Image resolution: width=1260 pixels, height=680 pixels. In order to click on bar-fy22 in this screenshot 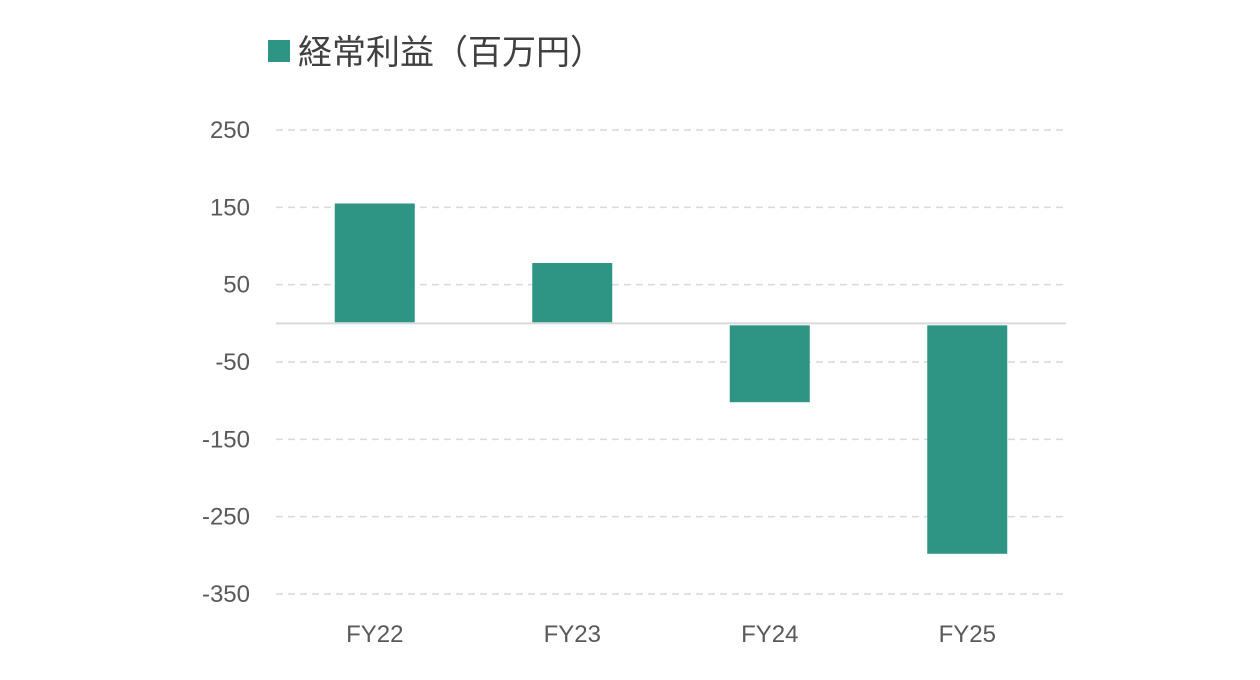, I will do `click(374, 263)`.